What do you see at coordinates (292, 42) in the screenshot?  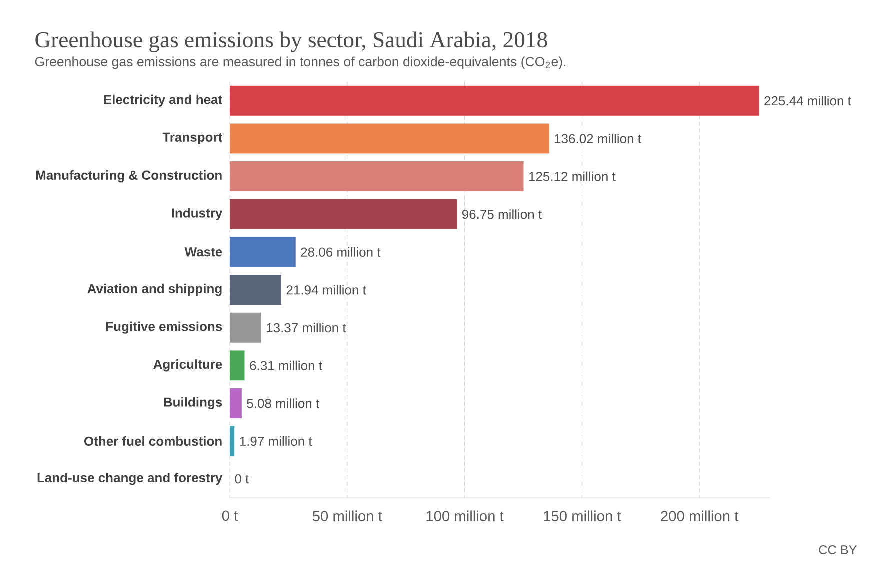 I see `chart-title: Greenhouse gas emissions by sector, Saudi Arabia, 2018` at bounding box center [292, 42].